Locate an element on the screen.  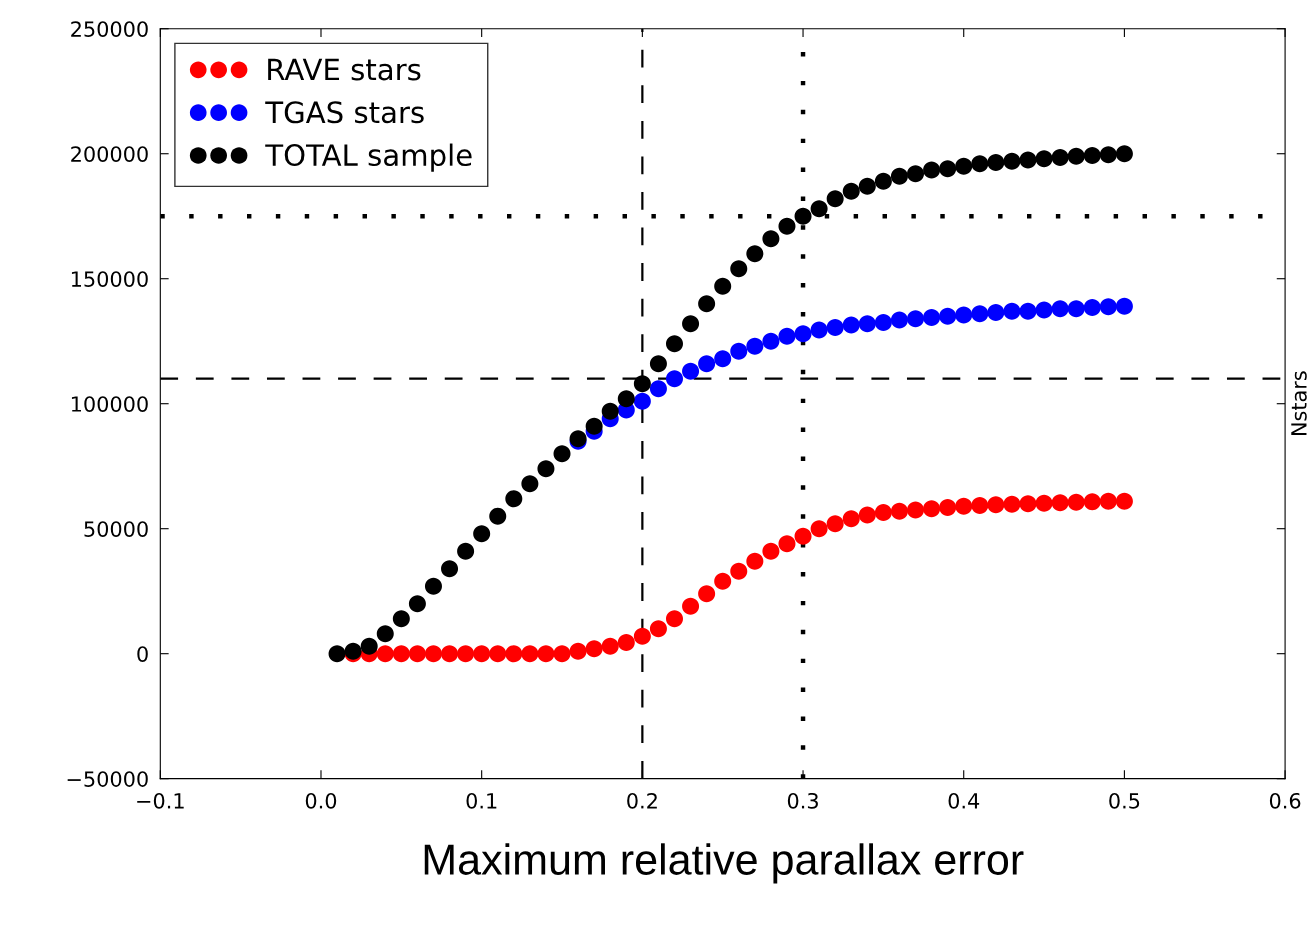
y-tick-label: 0 is located at coordinates (142, 654).